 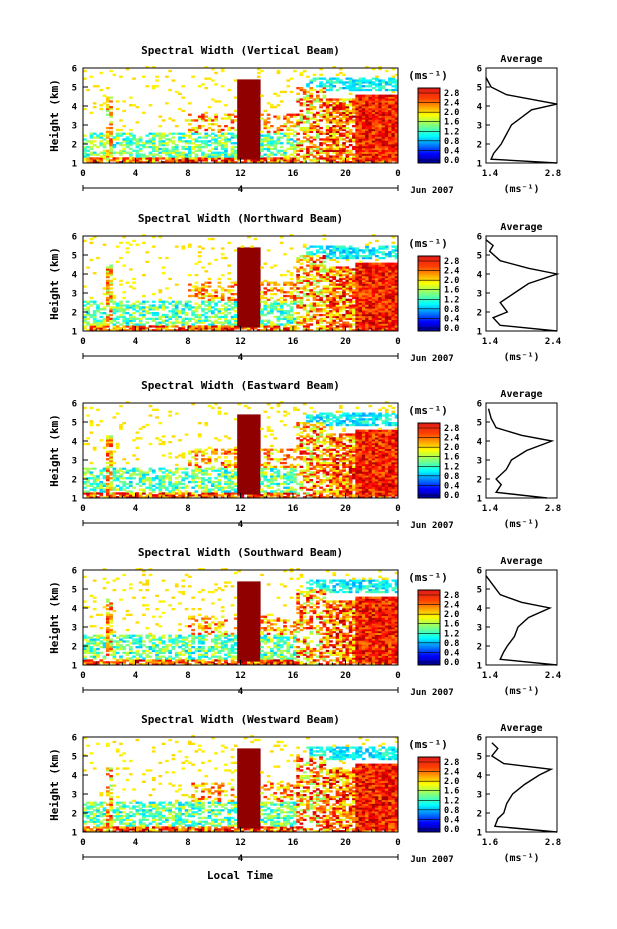 What do you see at coordinates (74, 165) in the screenshot?
I see `y-tick-label: 1` at bounding box center [74, 165].